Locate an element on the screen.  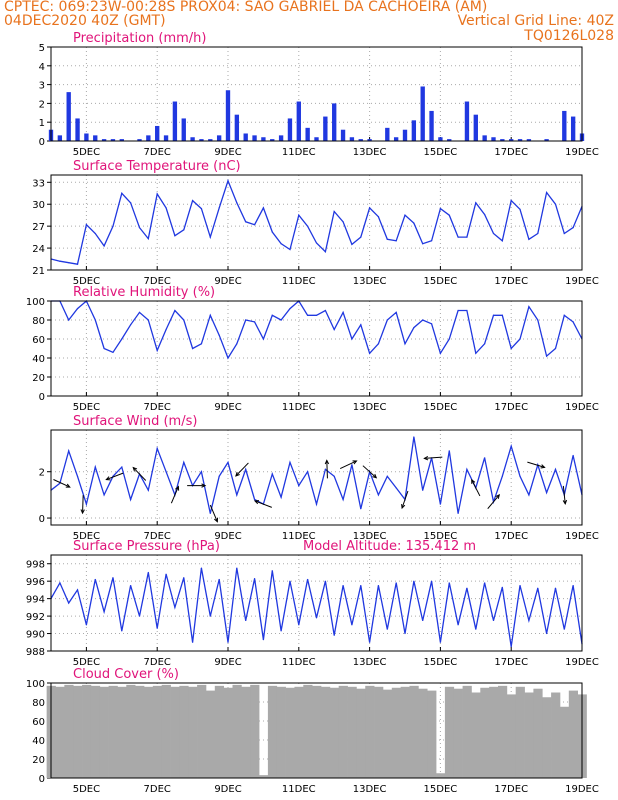
y-tick-label: 100 is located at coordinates (35, 684).